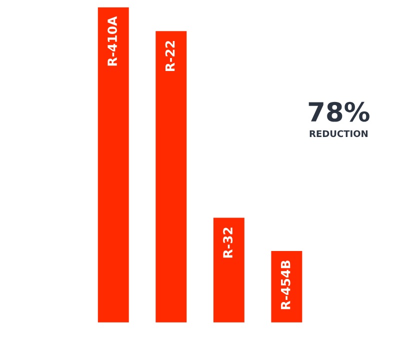 The image size is (408, 355). Describe the element at coordinates (170, 56) in the screenshot. I see `x-tick-label: R-22` at that location.